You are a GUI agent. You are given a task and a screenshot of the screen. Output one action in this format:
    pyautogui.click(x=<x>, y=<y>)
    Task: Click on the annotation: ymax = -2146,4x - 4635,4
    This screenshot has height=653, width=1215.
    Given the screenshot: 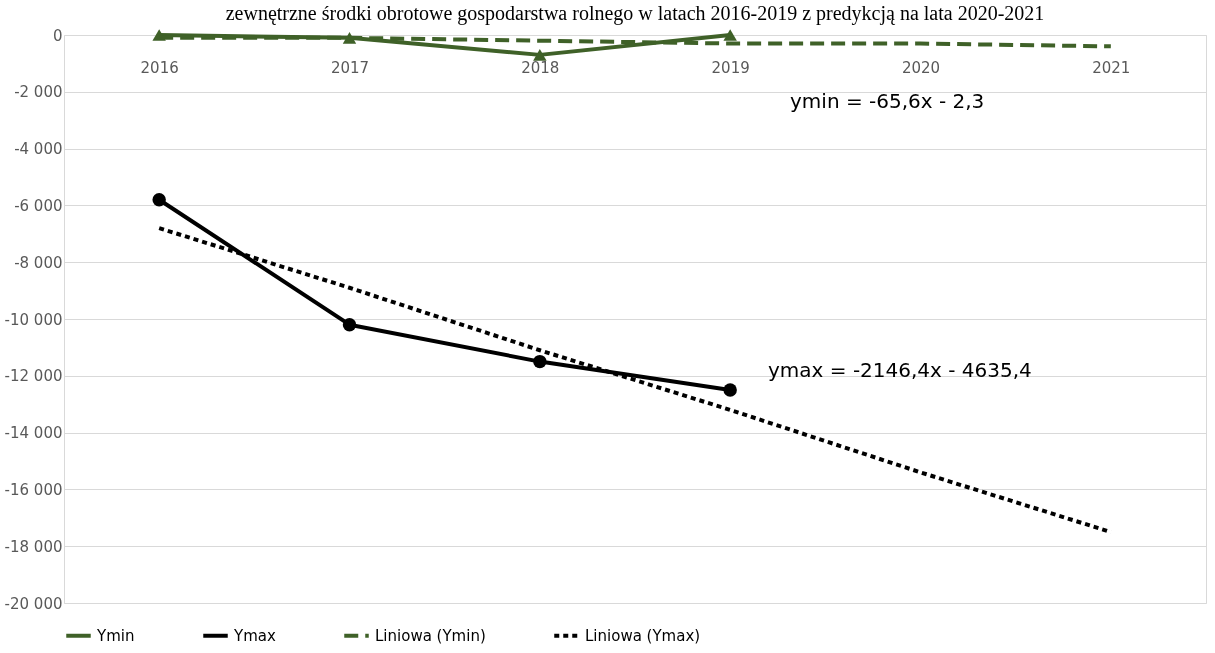 What is the action you would take?
    pyautogui.click(x=900, y=370)
    